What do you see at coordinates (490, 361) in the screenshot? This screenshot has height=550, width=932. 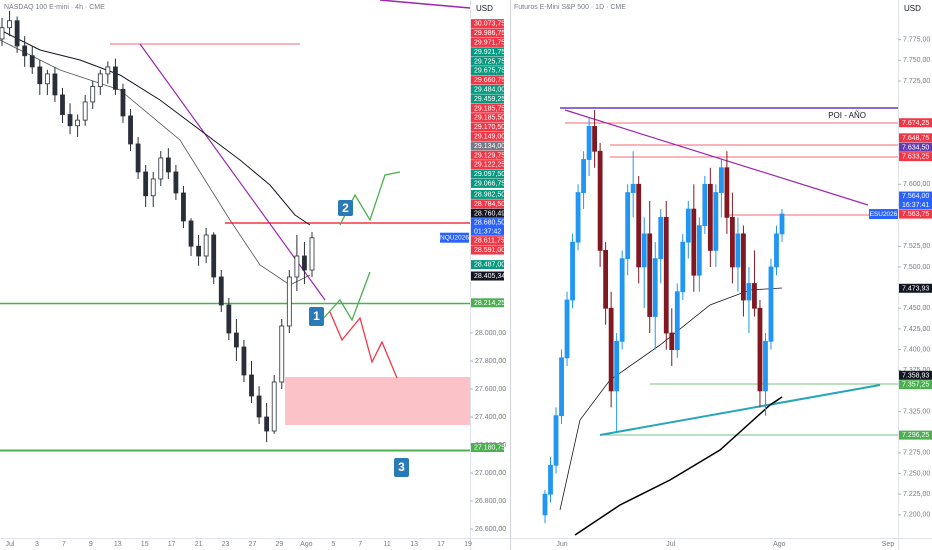 I see `y-tick-label: 27.800,00` at bounding box center [490, 361].